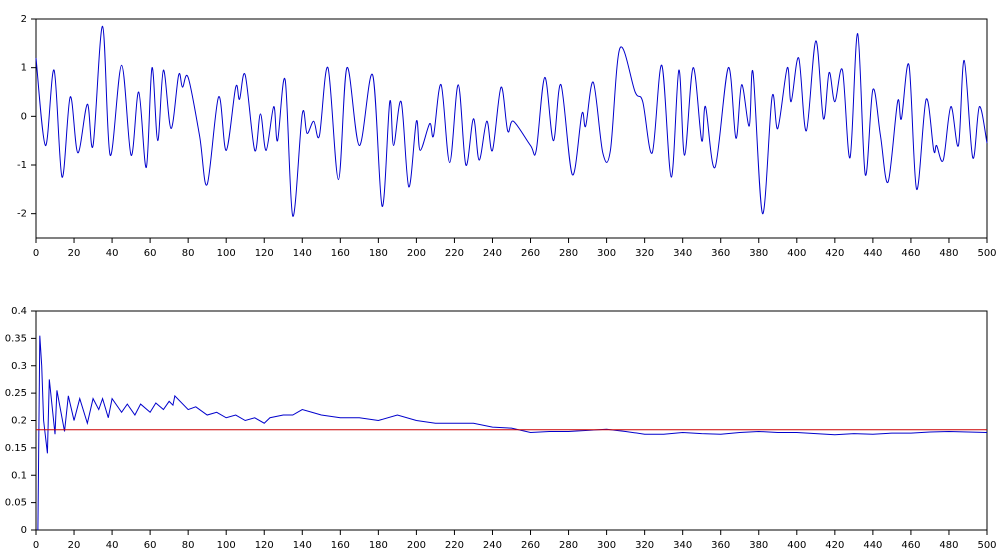 The width and height of the screenshot is (1004, 559). I want to click on y-tick-label: 2, so click(24, 19).